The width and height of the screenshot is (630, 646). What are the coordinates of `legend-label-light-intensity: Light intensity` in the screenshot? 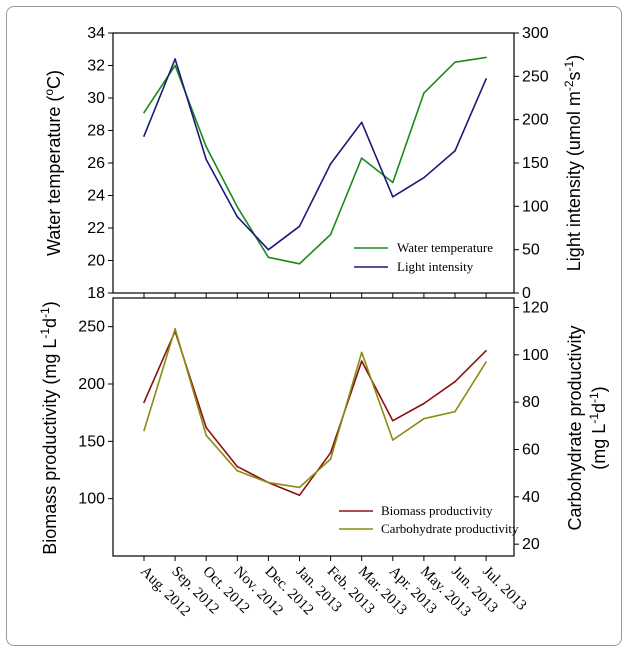 It's located at (435, 266).